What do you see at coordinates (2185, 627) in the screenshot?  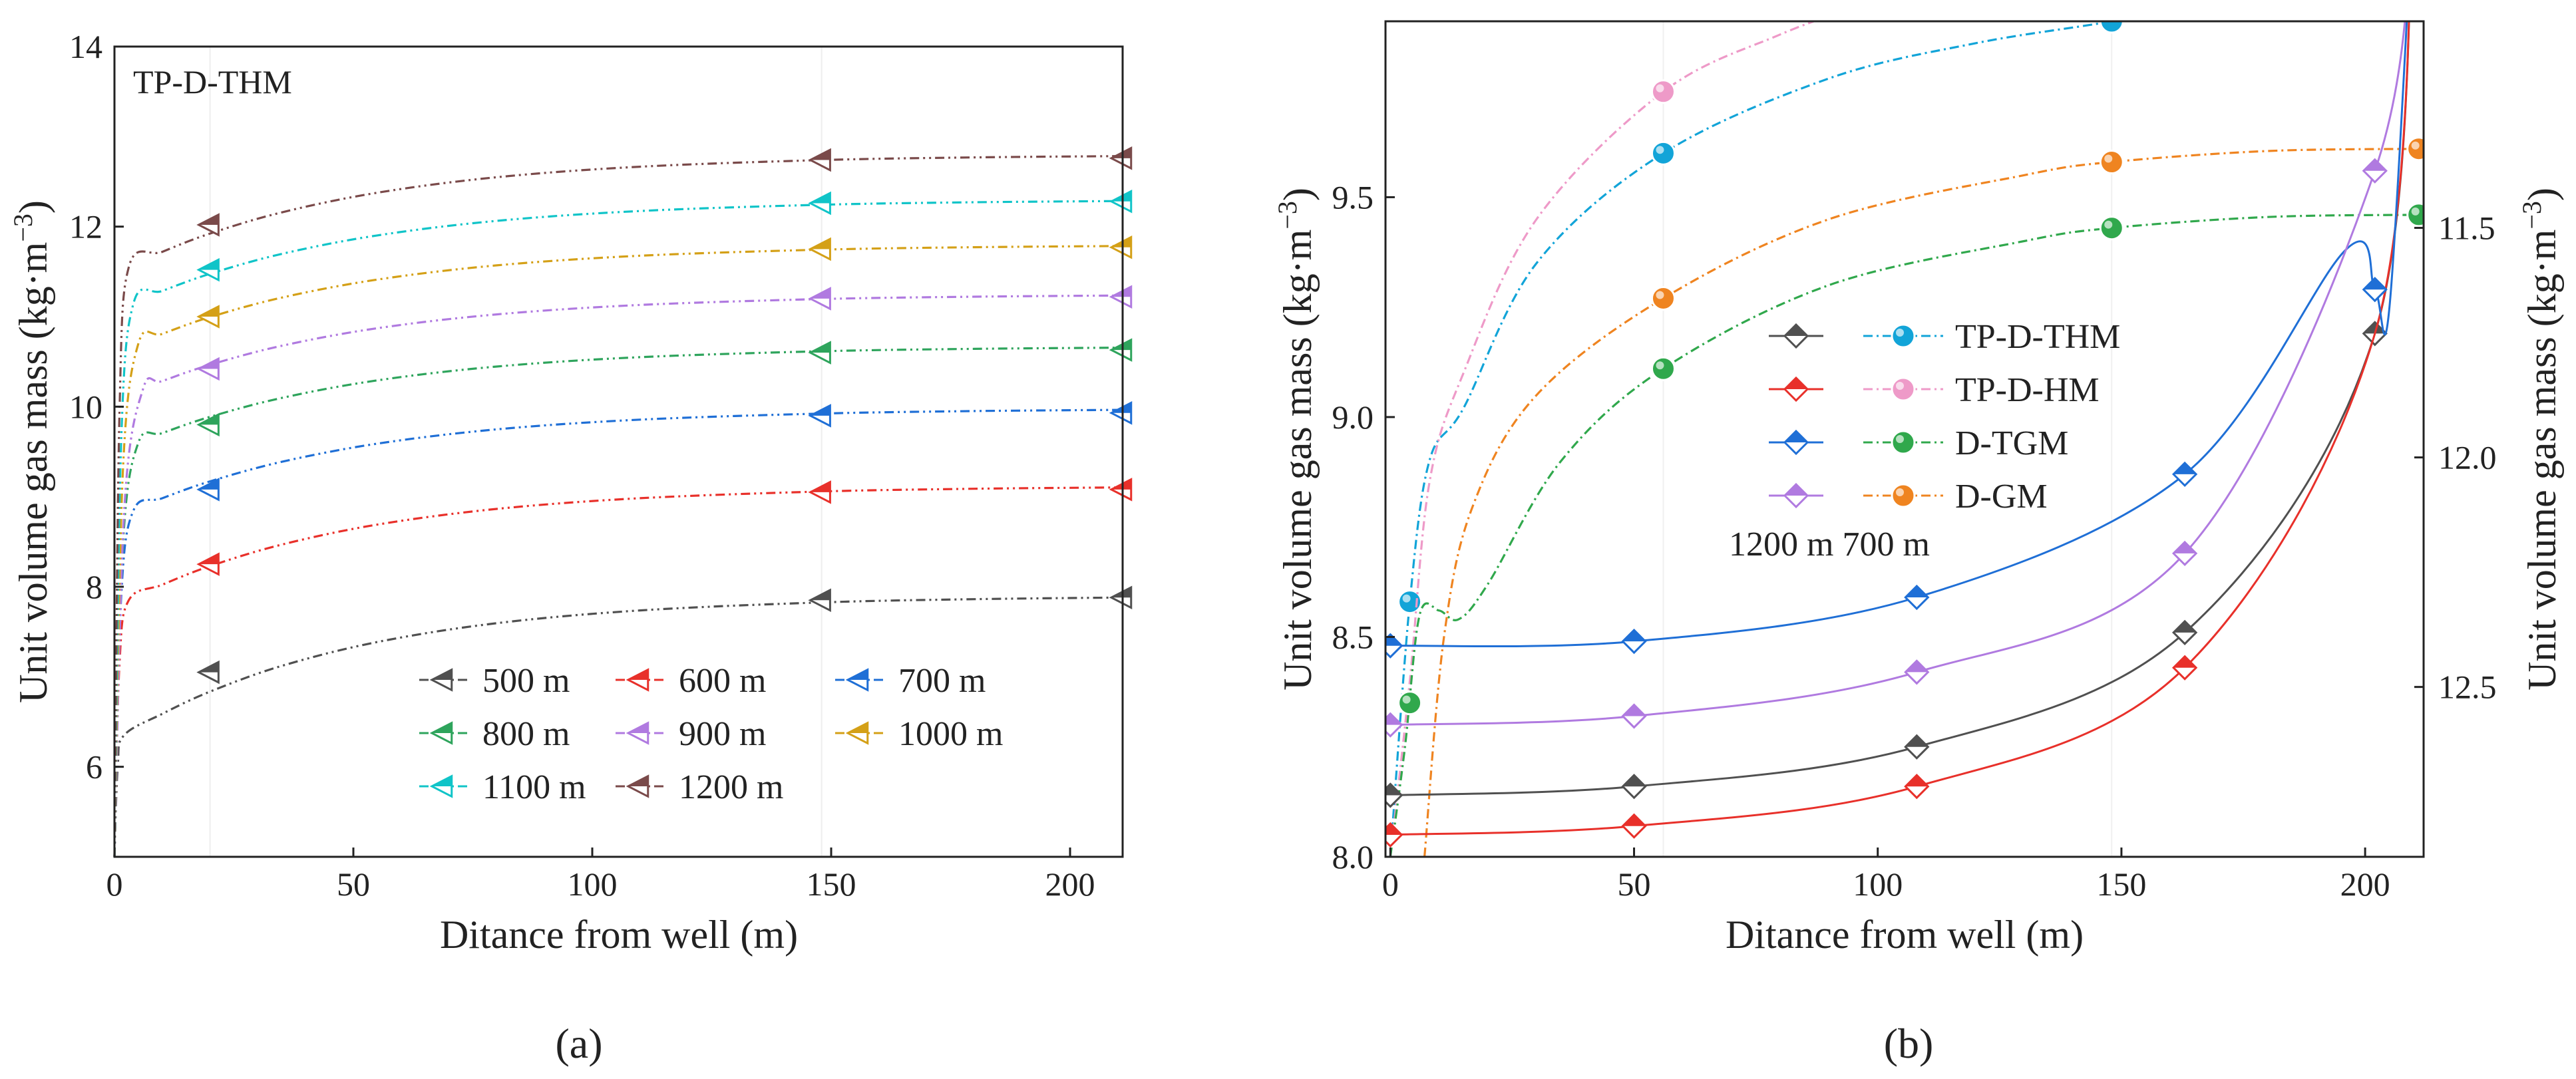 I see `panel-b-700m-marker-TP-D-THM-3-fill` at bounding box center [2185, 627].